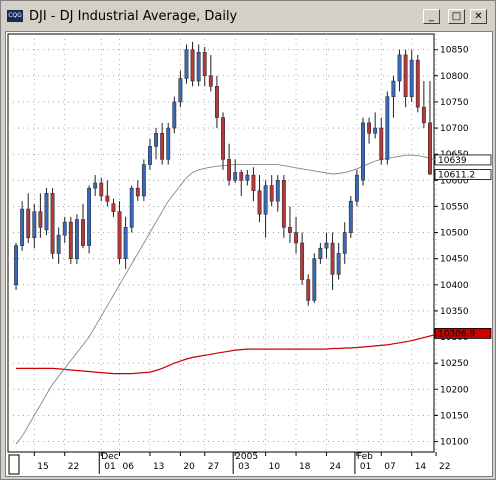  Describe the element at coordinates (158, 467) in the screenshot. I see `x-tick-label: 13` at that location.